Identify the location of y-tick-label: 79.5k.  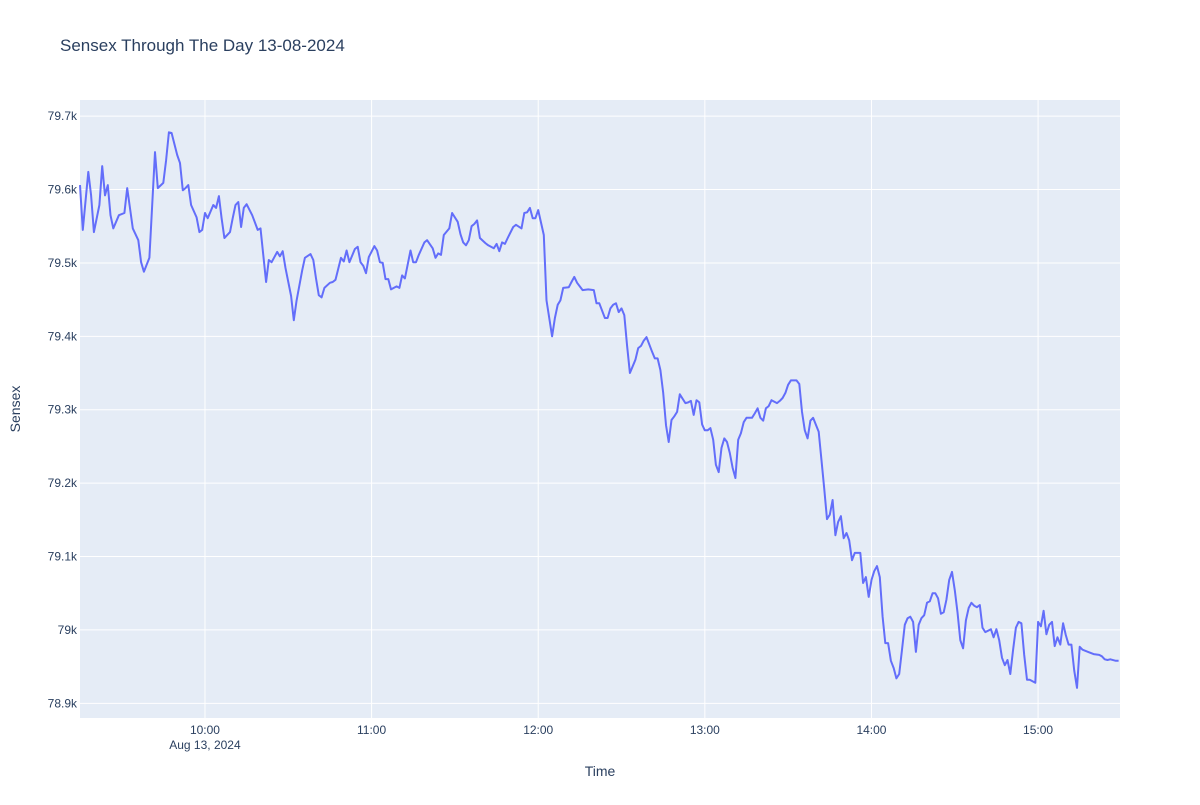
(63, 263).